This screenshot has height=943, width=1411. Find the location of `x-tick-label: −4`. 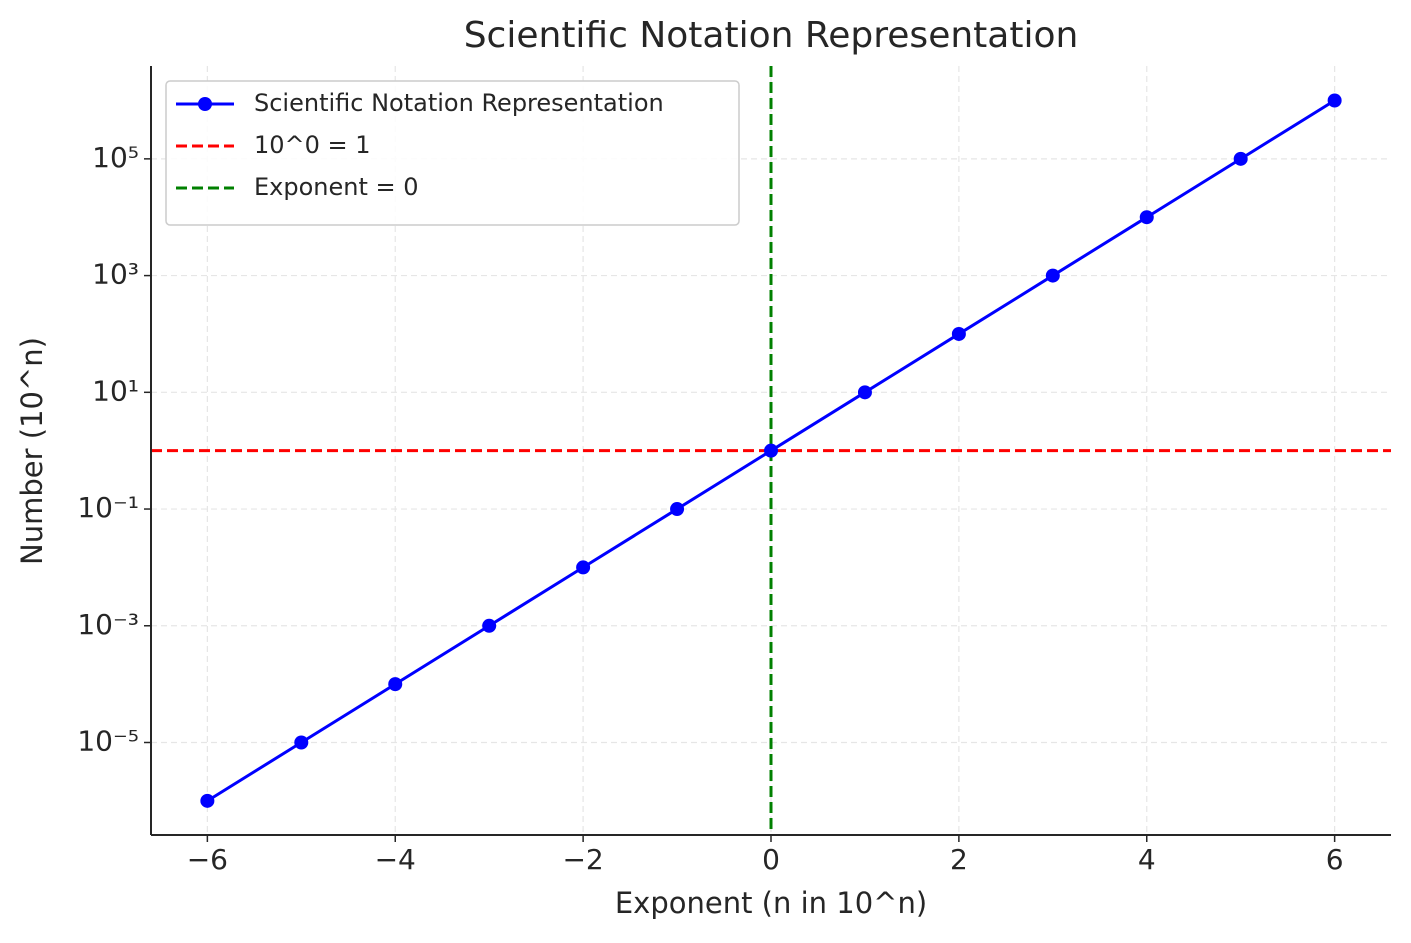

x-tick-label: −4 is located at coordinates (395, 859).